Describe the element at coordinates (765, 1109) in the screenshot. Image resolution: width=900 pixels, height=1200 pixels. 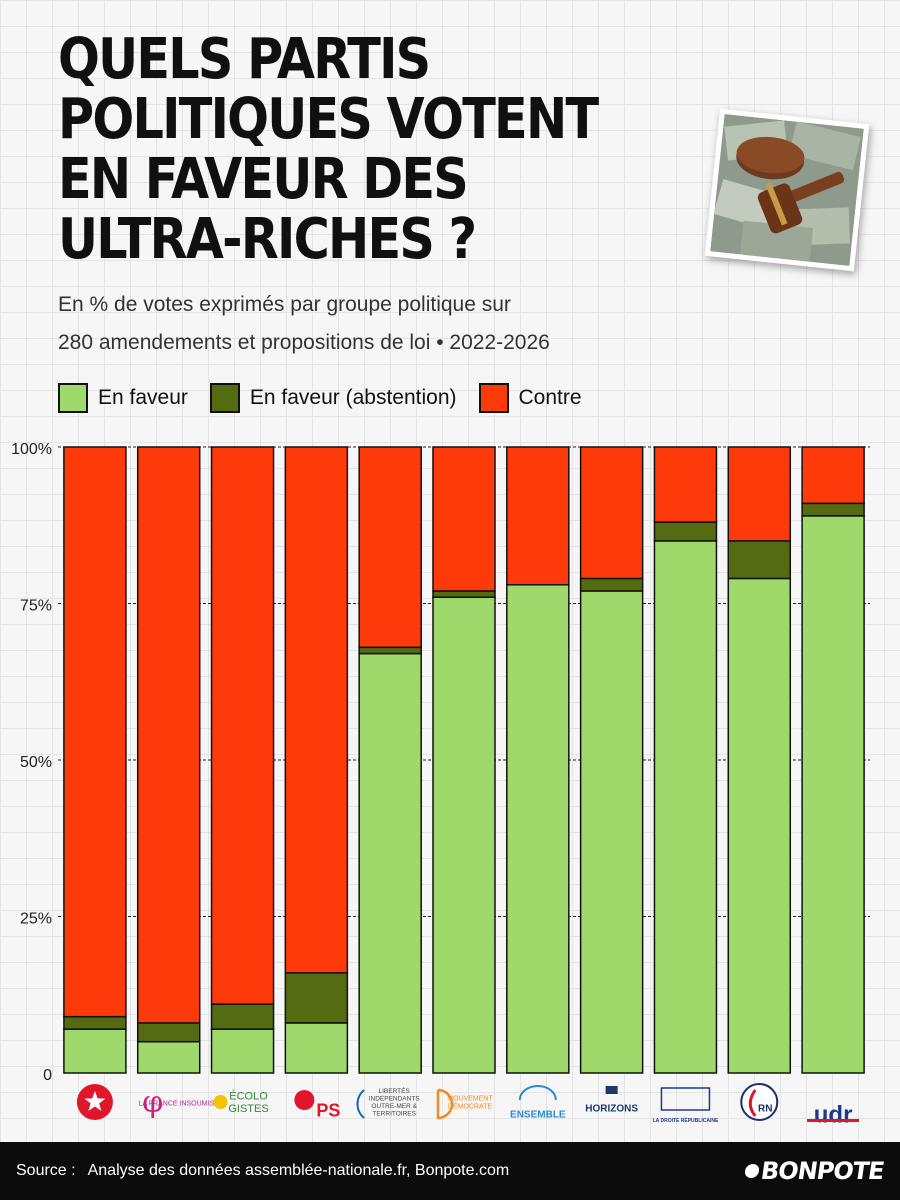
I see `party-logo-label: RN` at that location.